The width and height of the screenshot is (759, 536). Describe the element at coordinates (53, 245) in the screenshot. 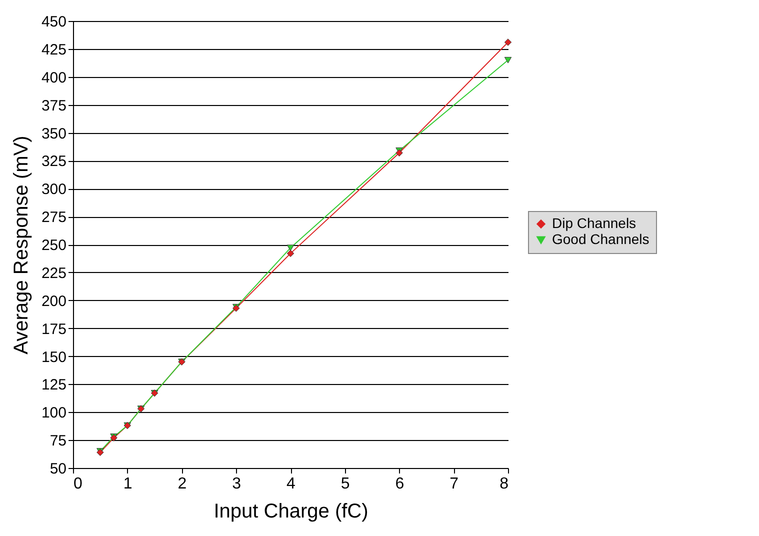

I see `y-tick-label: 250` at that location.